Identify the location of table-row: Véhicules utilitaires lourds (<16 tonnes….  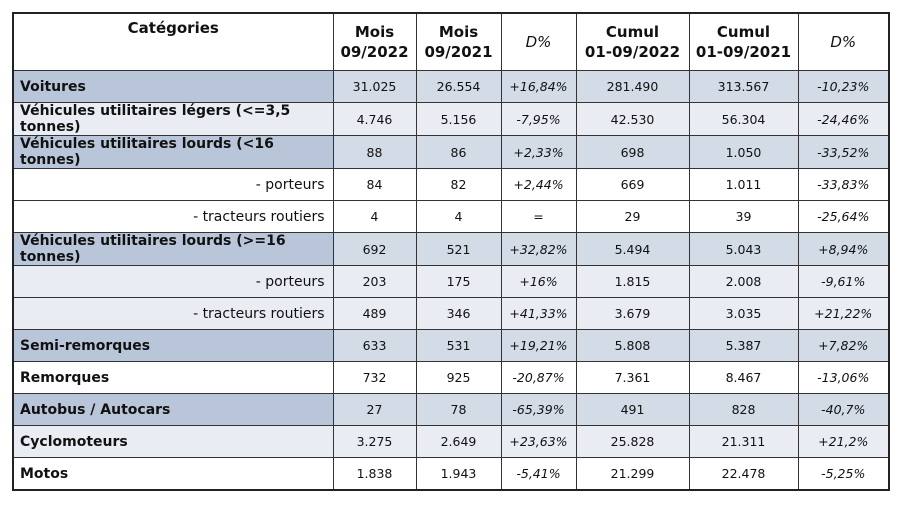
(451, 152).